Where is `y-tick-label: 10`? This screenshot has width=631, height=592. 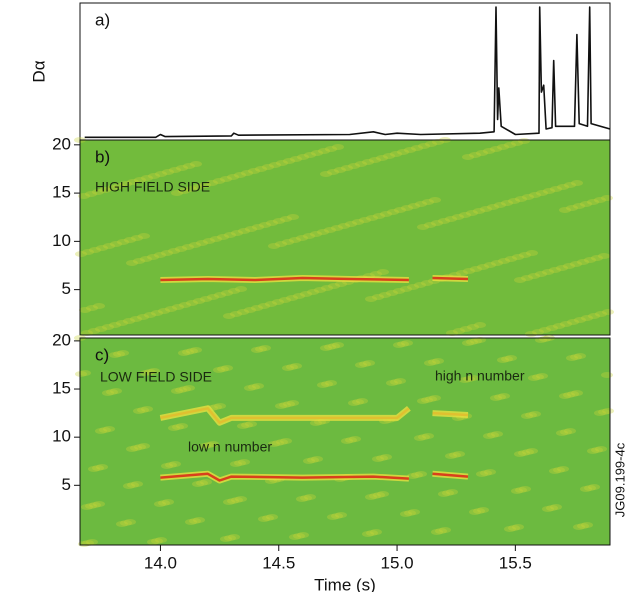 y-tick-label: 10 is located at coordinates (61, 436).